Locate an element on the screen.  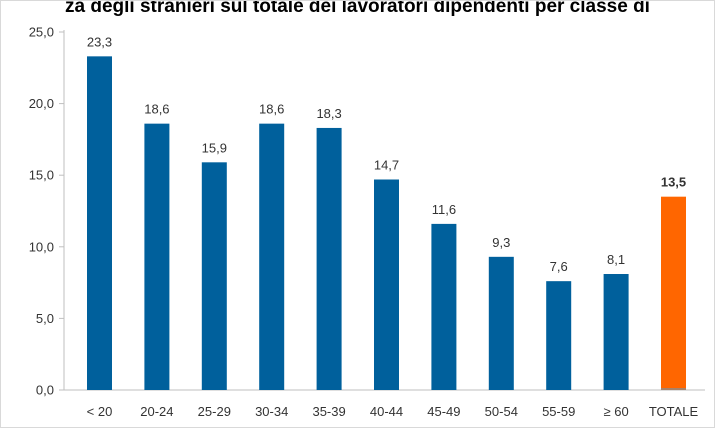
bar-total is located at coordinates (673, 293).